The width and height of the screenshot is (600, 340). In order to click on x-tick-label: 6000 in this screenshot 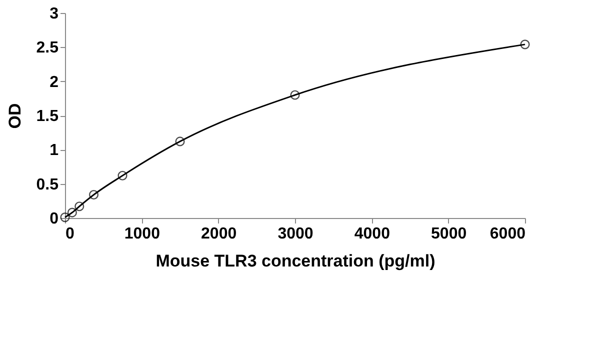, I will do `click(508, 234)`.